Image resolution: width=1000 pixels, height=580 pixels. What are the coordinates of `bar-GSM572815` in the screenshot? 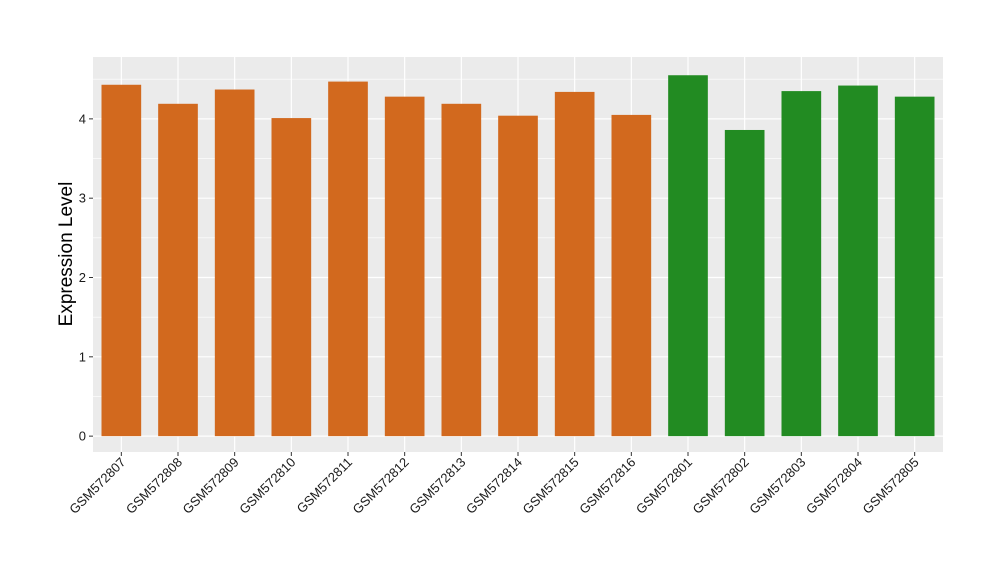 It's located at (574, 264).